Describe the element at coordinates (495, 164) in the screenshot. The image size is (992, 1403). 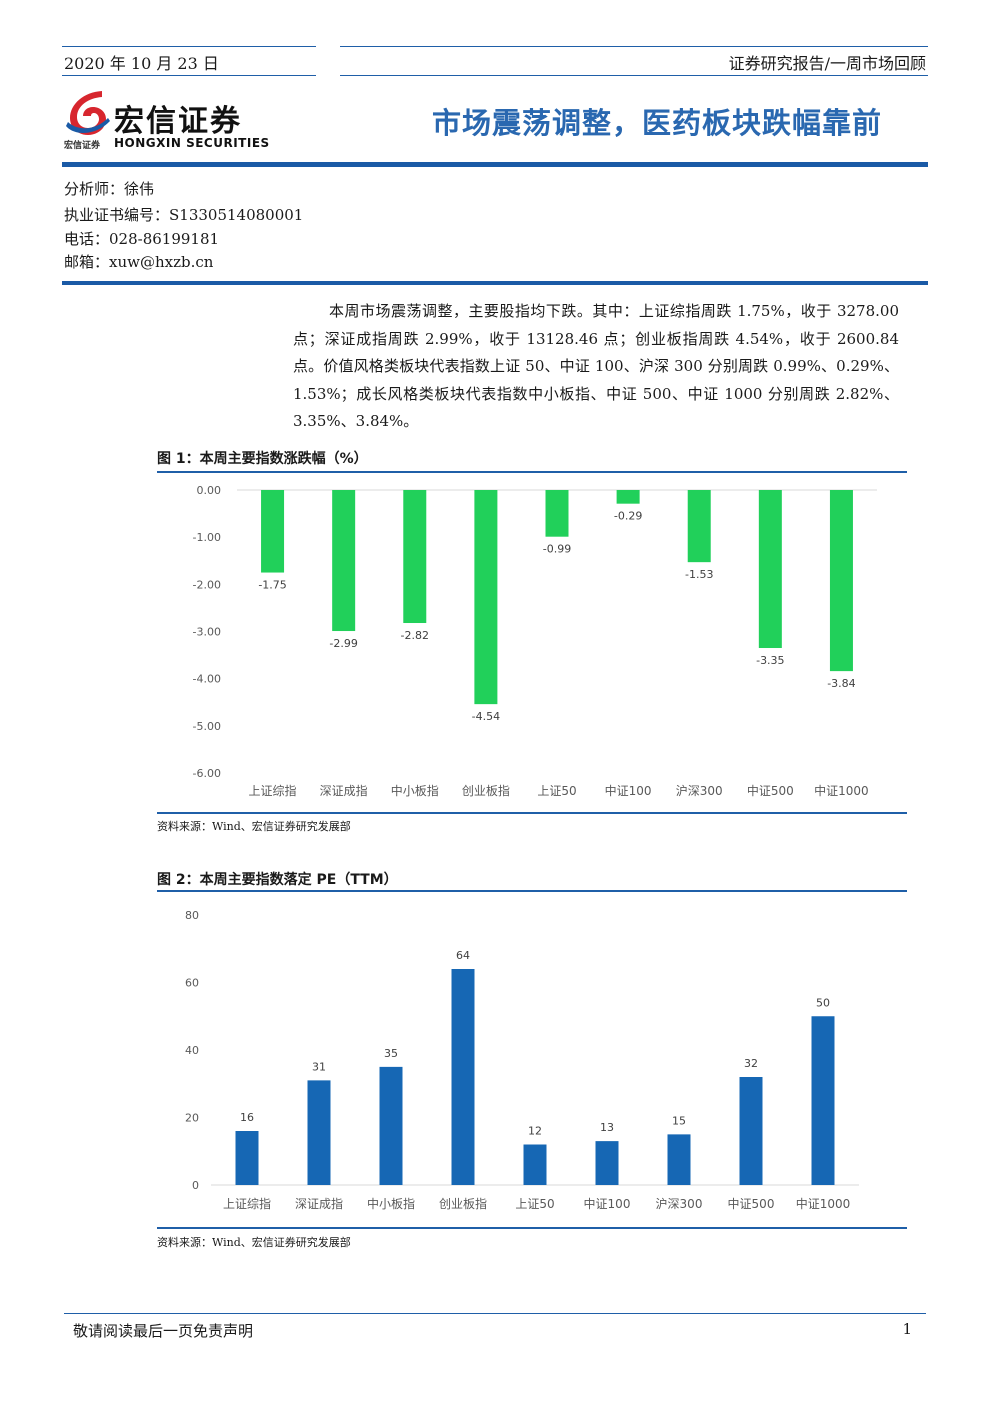
I see `title-rule` at that location.